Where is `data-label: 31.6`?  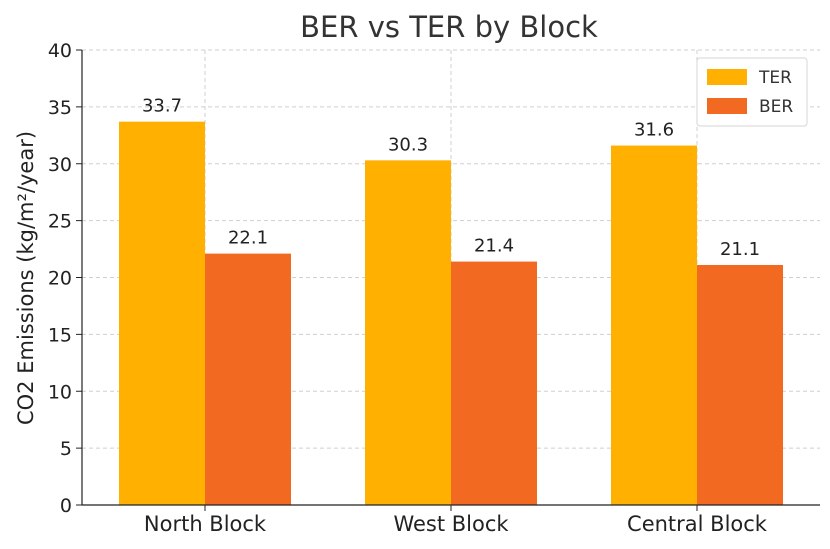
data-label: 31.6 is located at coordinates (654, 130).